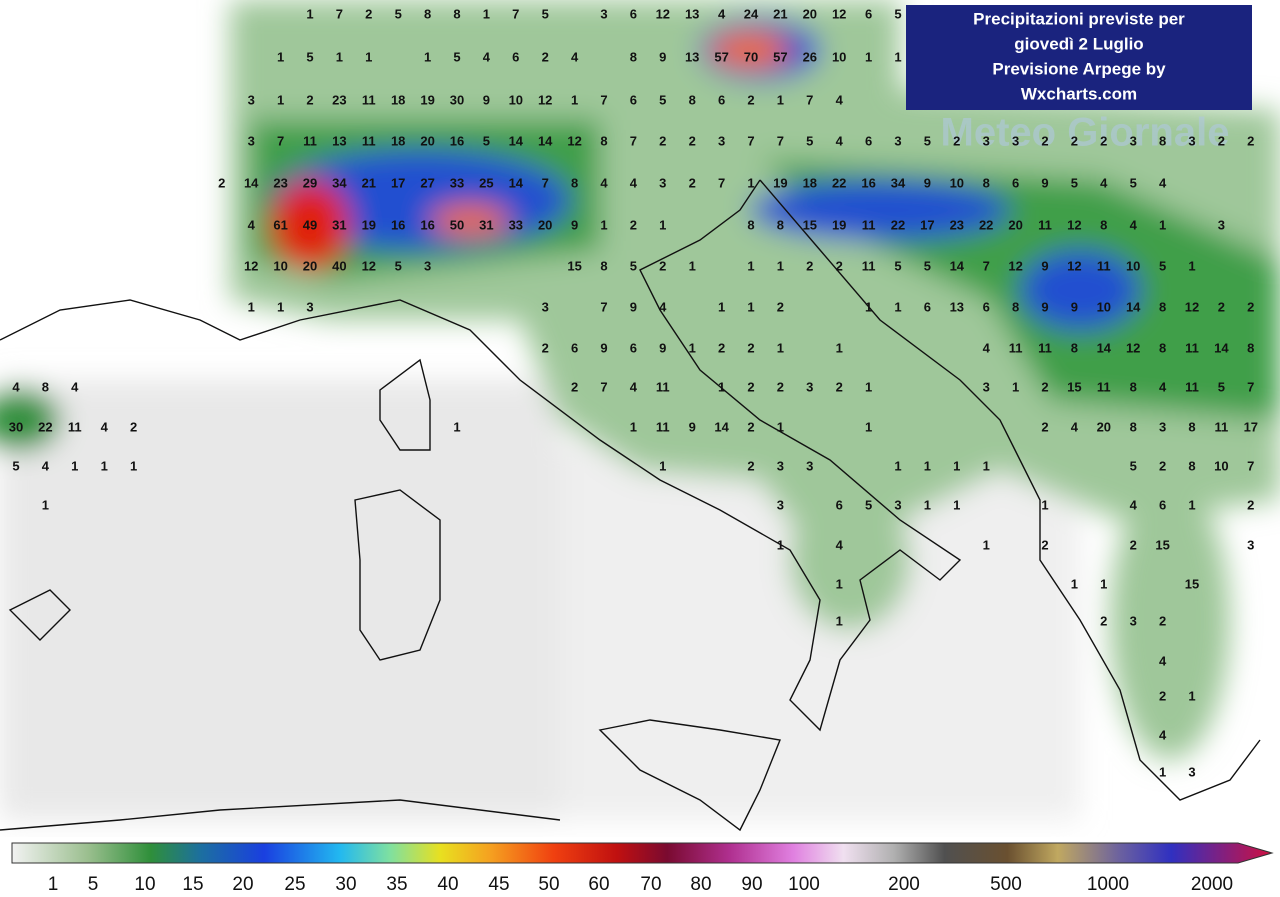 The width and height of the screenshot is (1280, 897). What do you see at coordinates (457, 182) in the screenshot?
I see `rain-label: 33` at bounding box center [457, 182].